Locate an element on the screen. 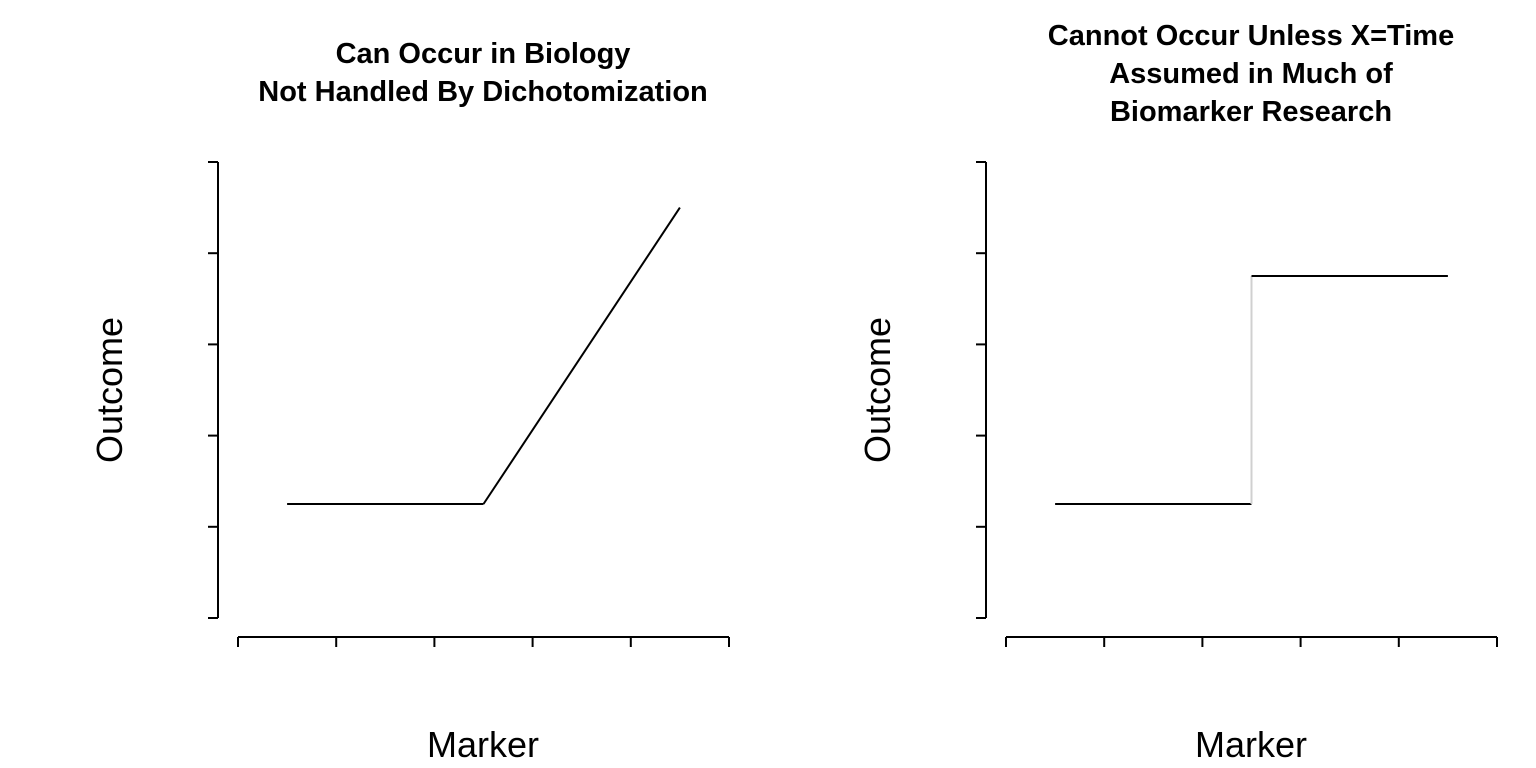  series-line-segment is located at coordinates (581, 356).